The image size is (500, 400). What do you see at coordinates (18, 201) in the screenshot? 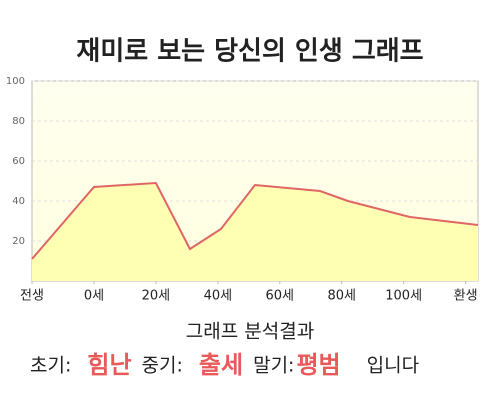
I see `y-tick-label: 40` at bounding box center [18, 201].